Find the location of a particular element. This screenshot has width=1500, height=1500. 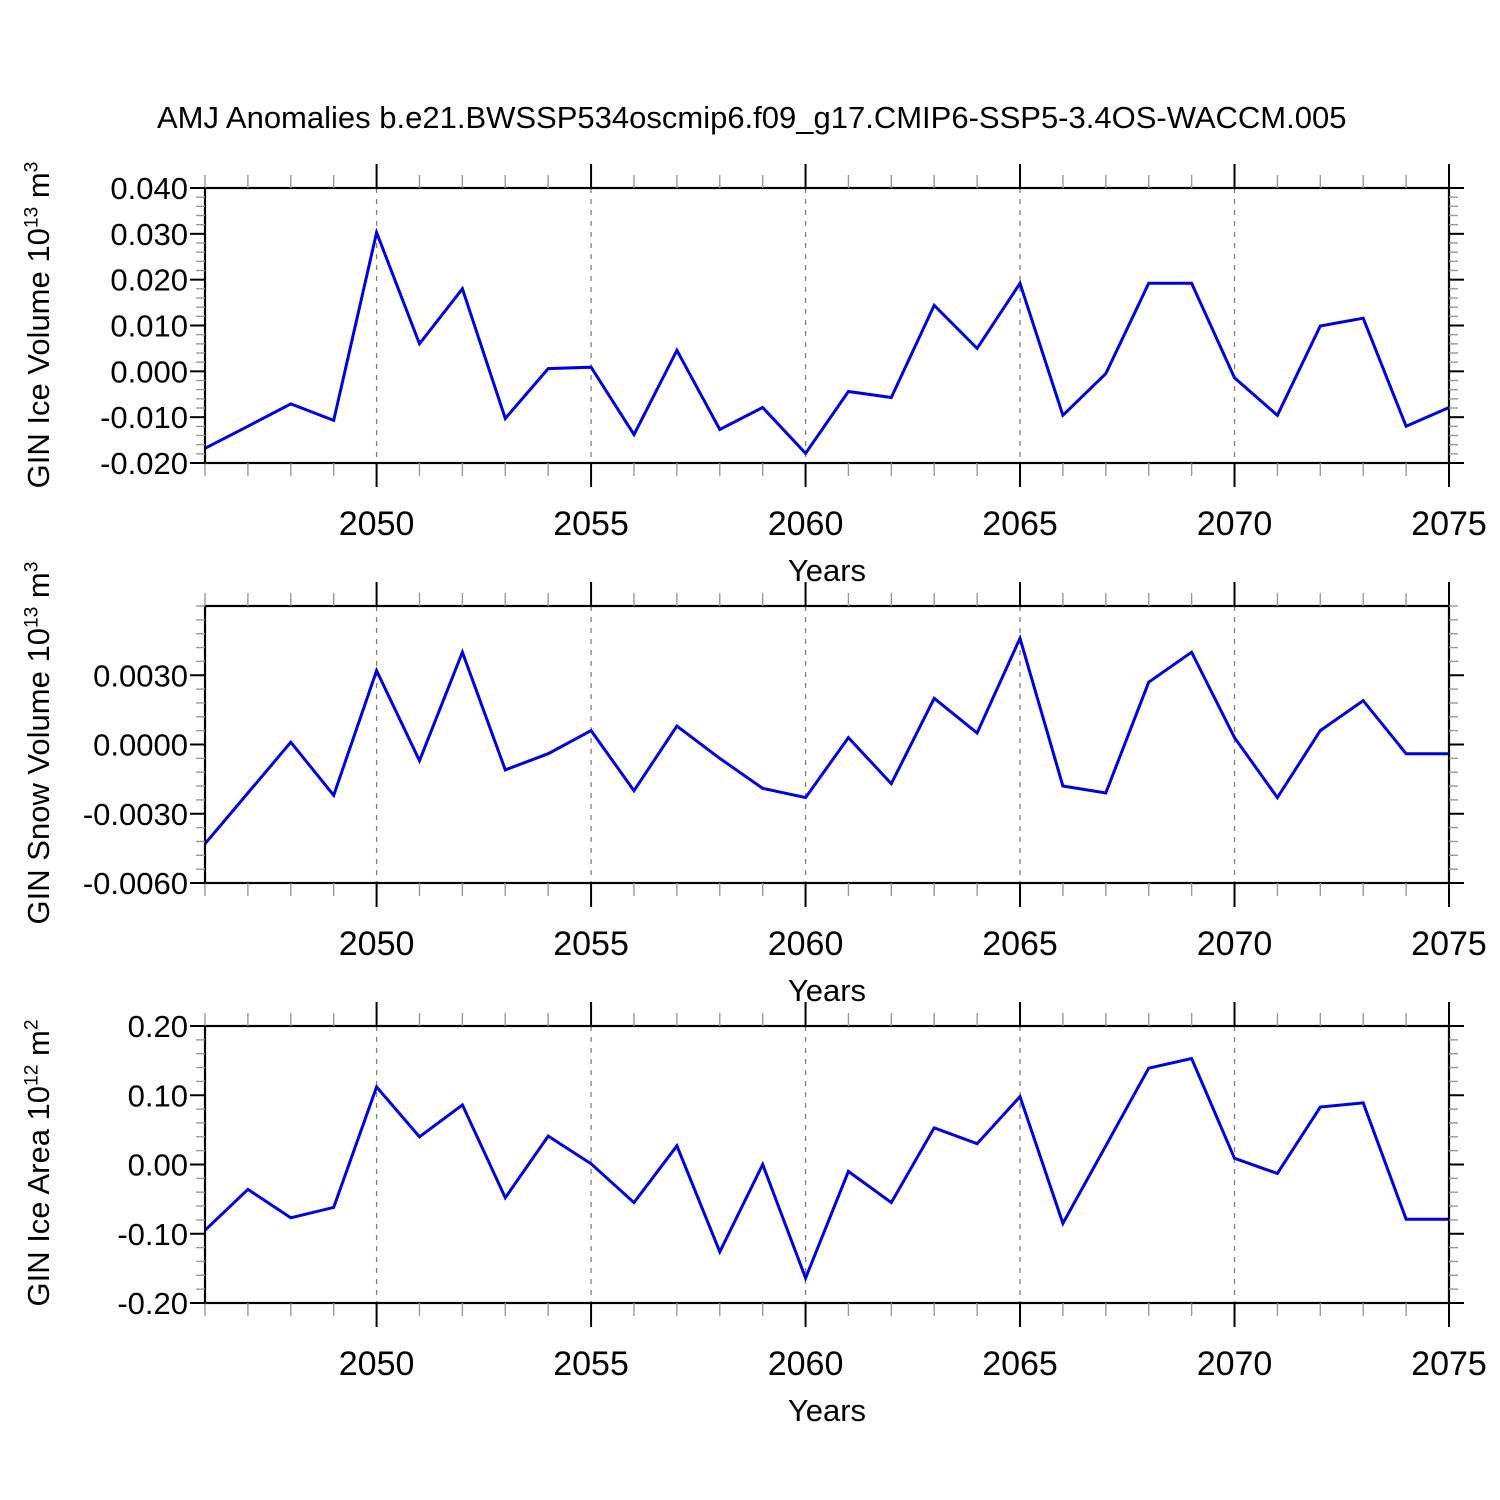

y-axis-label-text: GIN Snow Volume 1013 m3 is located at coordinates (38, 743).